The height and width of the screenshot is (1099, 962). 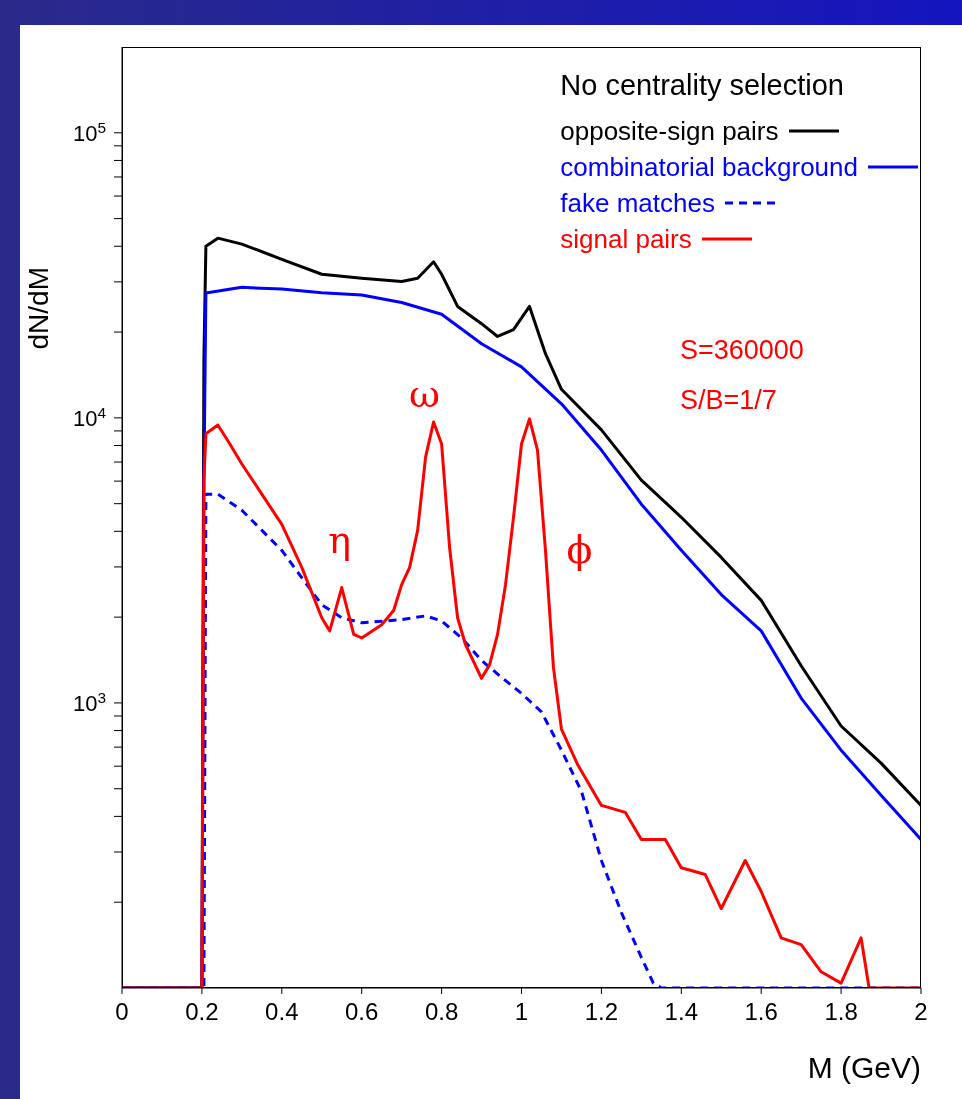 What do you see at coordinates (709, 167) in the screenshot?
I see `legend-label: combinatorial background` at bounding box center [709, 167].